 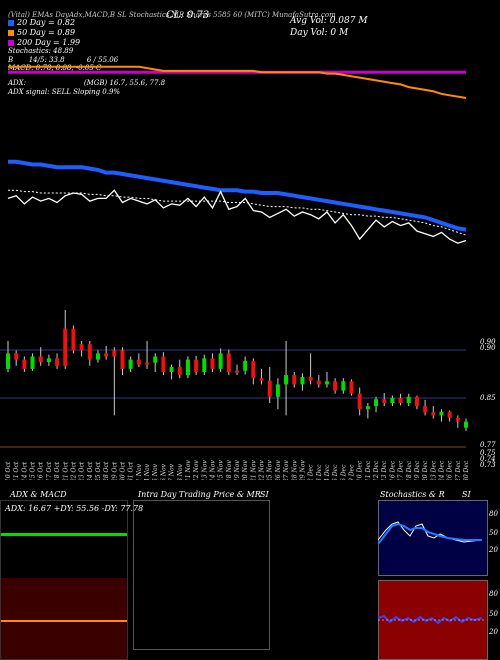 I want to click on intraday-panel, so click(x=201, y=575).